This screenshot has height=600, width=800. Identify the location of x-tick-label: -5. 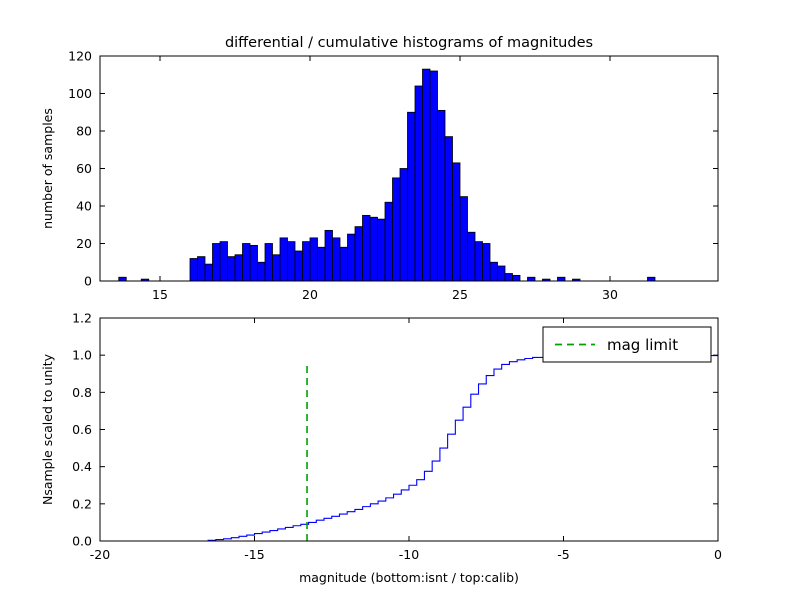
(563, 554).